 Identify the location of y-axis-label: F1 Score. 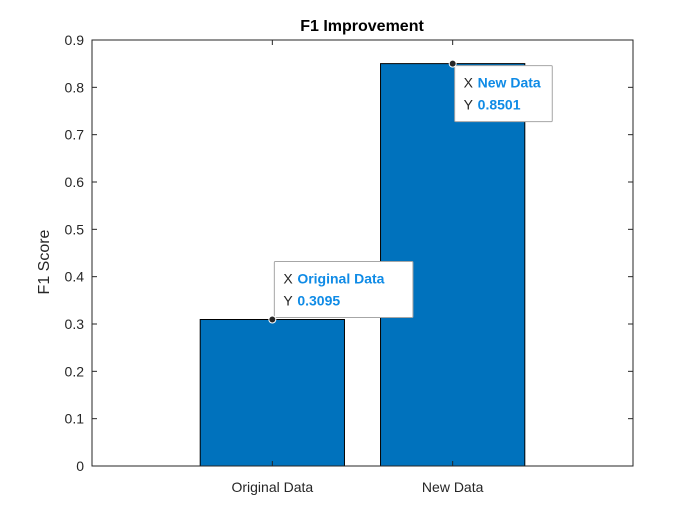
(44, 261).